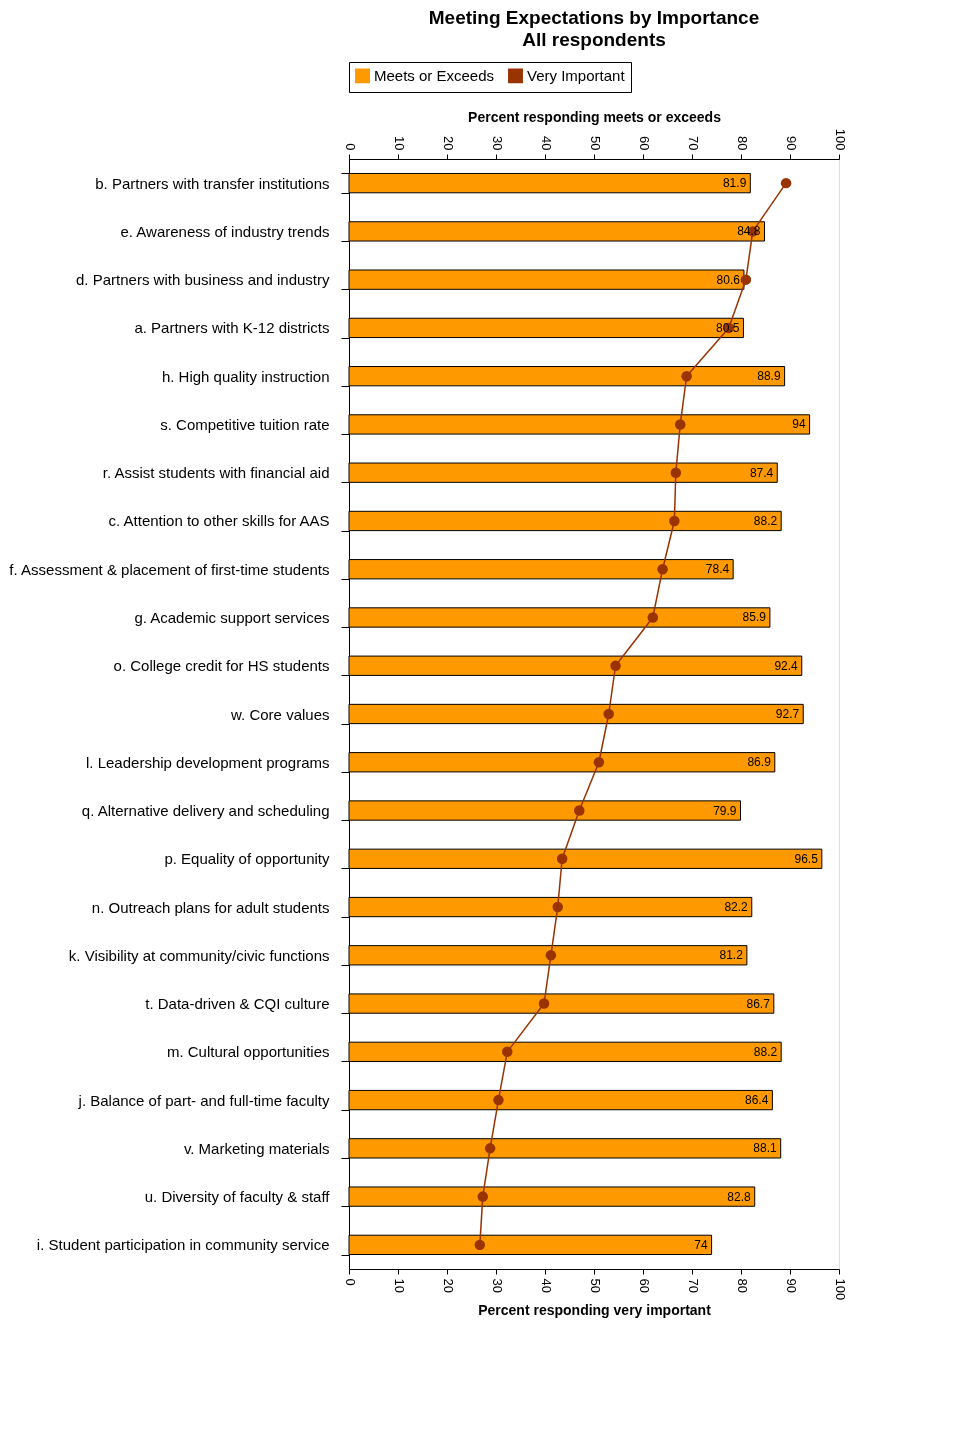  Describe the element at coordinates (183, 1245) in the screenshot. I see `y-tick-label: i. Student participation in community service` at that location.